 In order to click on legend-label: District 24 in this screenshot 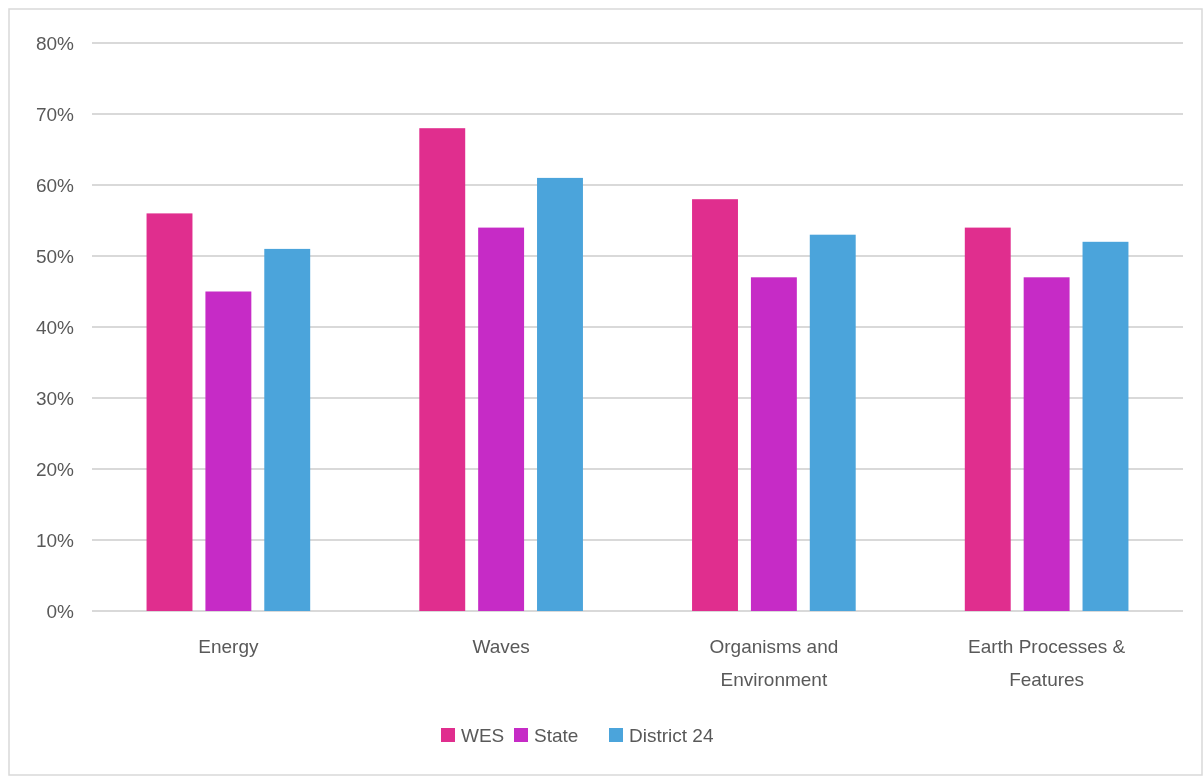, I will do `click(671, 735)`.